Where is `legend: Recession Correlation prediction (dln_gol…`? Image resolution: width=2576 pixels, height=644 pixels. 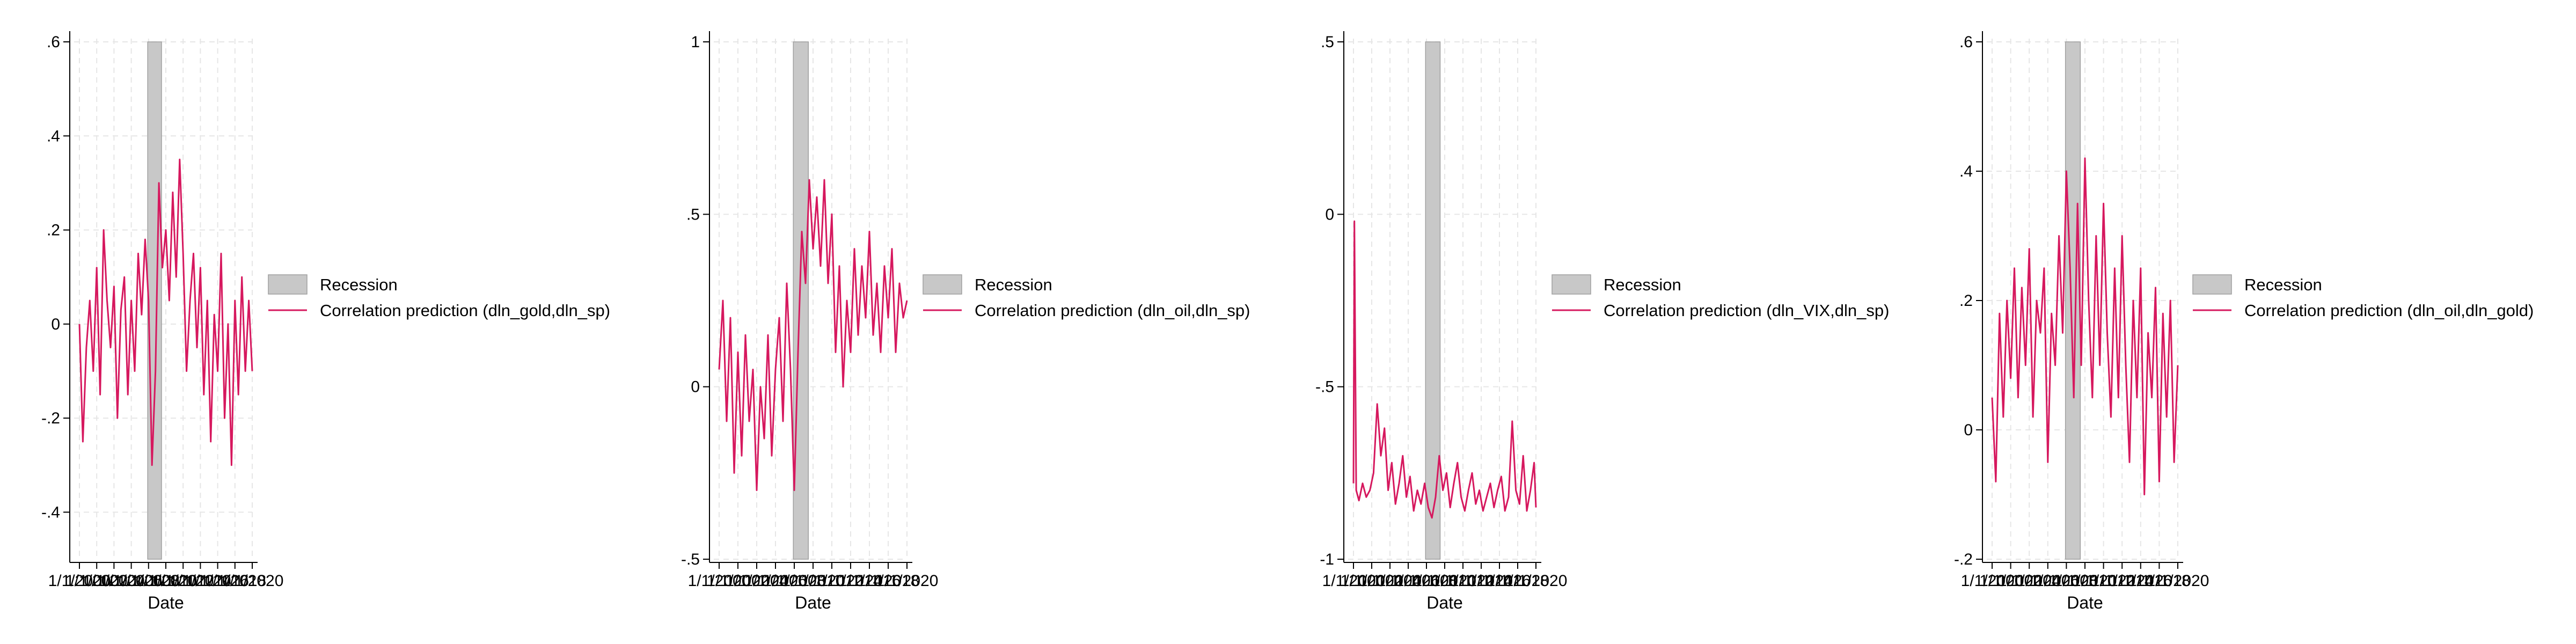 legend: Recession Correlation prediction (dln_gol… is located at coordinates (439, 297).